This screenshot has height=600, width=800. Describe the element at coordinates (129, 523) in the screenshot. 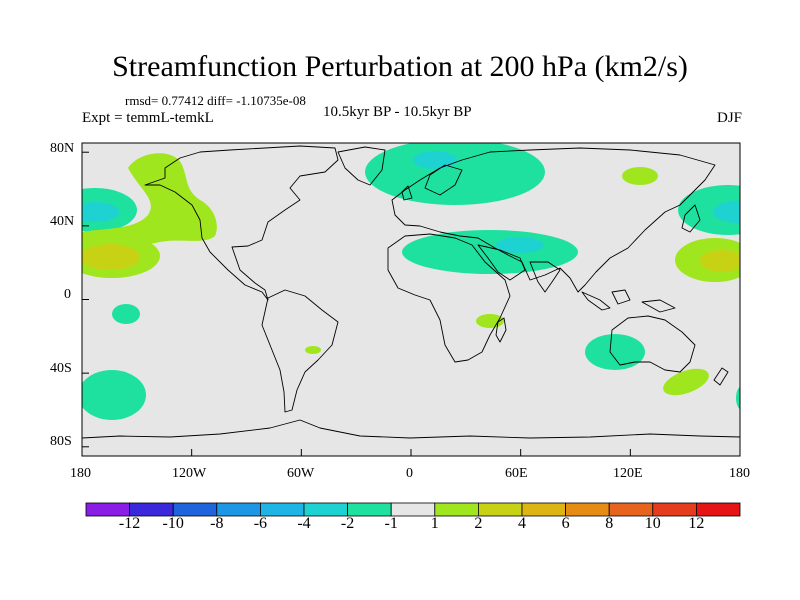

I see `colorbar-label-0: -12` at that location.